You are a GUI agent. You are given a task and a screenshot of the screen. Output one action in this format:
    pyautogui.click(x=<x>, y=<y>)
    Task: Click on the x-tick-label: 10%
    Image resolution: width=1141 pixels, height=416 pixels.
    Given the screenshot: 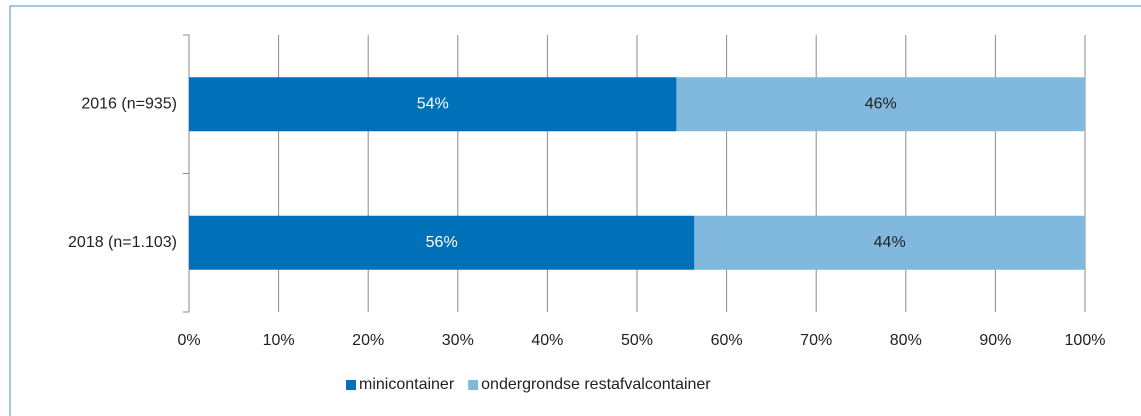 What is the action you would take?
    pyautogui.click(x=279, y=340)
    